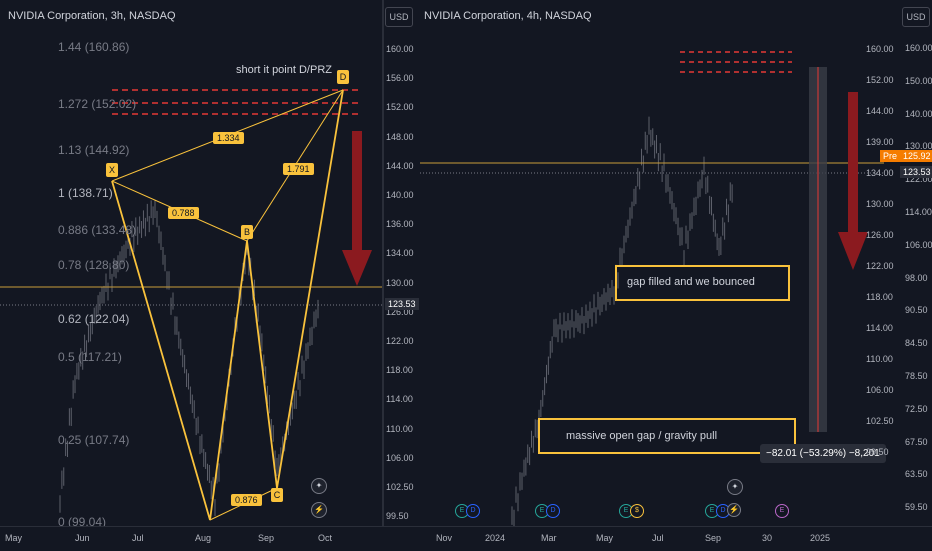 This screenshot has width=932, height=551. I want to click on open-gap-box, so click(667, 436).